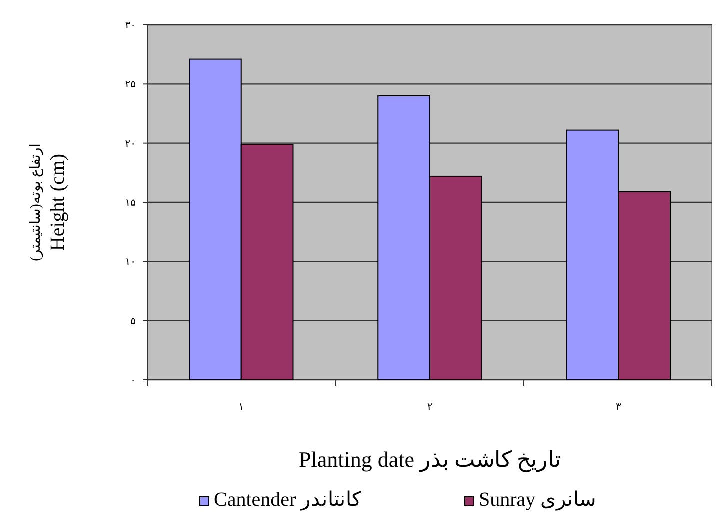 Image resolution: width=718 pixels, height=517 pixels. What do you see at coordinates (430, 407) in the screenshot?
I see `x-tick-label: ۲` at bounding box center [430, 407].